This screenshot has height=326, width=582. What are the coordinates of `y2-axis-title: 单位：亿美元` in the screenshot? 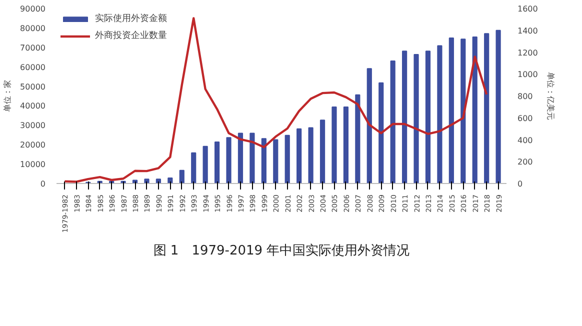 It's located at (550, 96).